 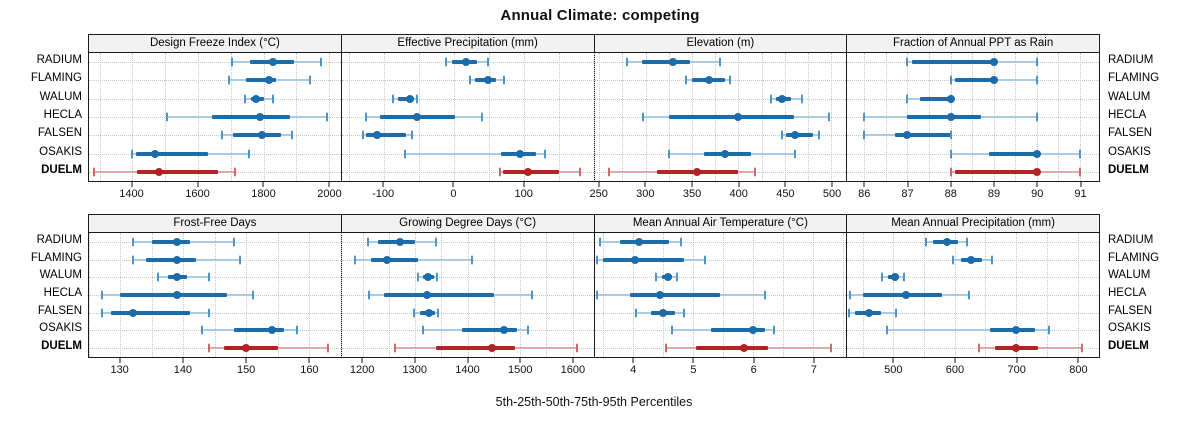 What do you see at coordinates (60, 96) in the screenshot?
I see `site-label: WALUM` at bounding box center [60, 96].